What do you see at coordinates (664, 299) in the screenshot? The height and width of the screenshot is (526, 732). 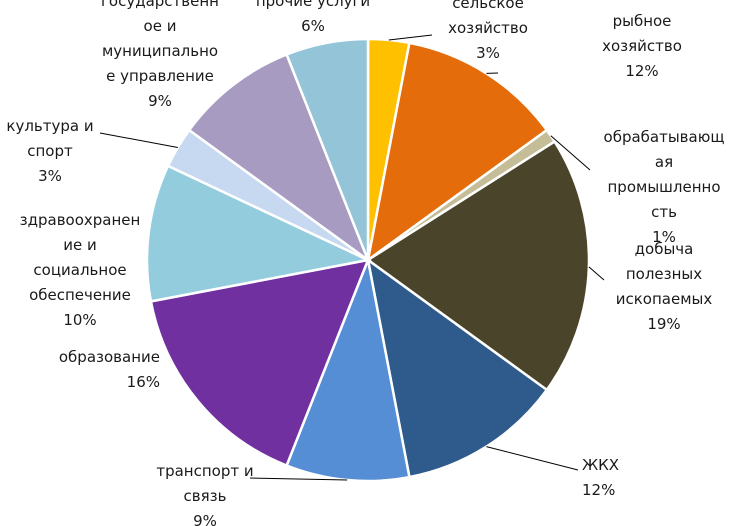 I see `slice-label-line: ископаемых` at bounding box center [664, 299].